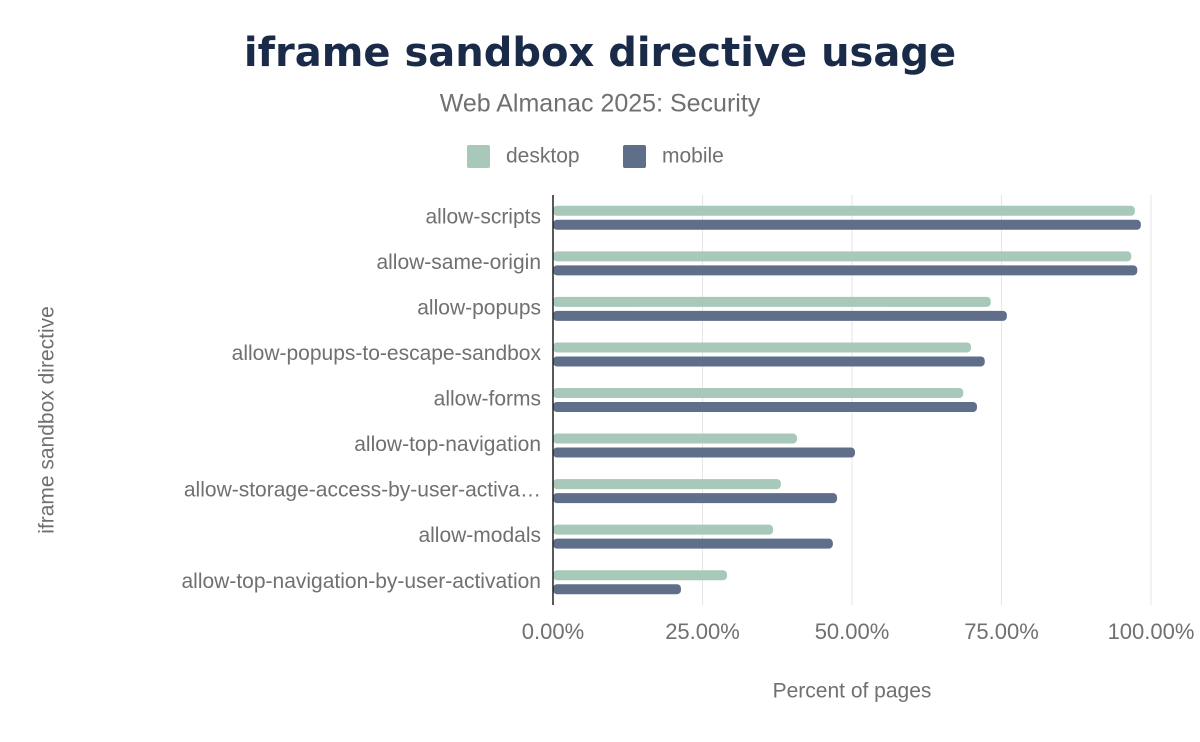 Image resolution: width=1200 pixels, height=742 pixels. What do you see at coordinates (387, 353) in the screenshot?
I see `y-tick-label: allow-popups-to-escape-sandbox` at bounding box center [387, 353].